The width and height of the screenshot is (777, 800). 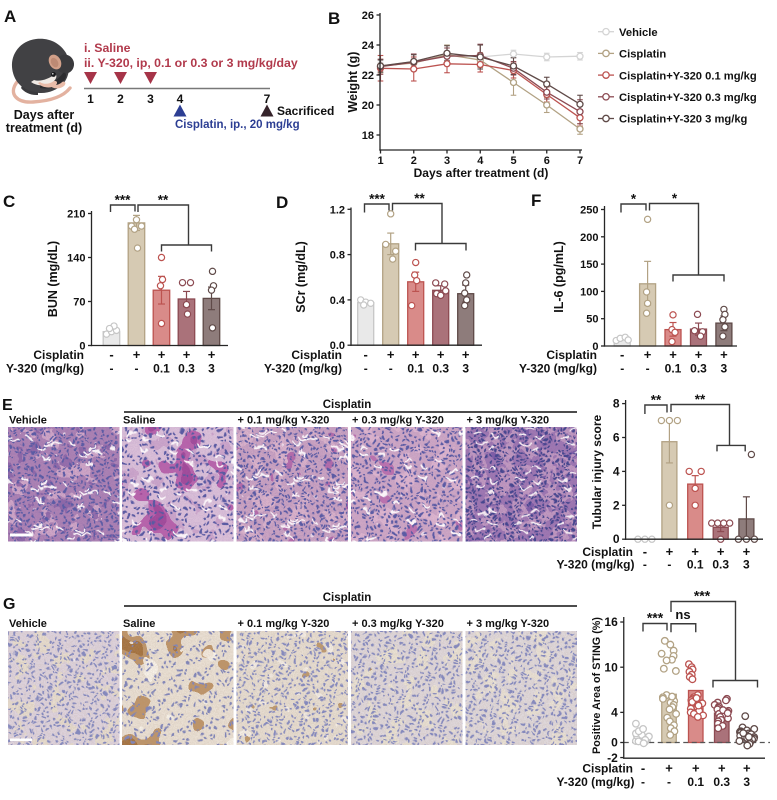 What do you see at coordinates (589, 265) in the screenshot?
I see `svg-text: 150` at bounding box center [589, 265].